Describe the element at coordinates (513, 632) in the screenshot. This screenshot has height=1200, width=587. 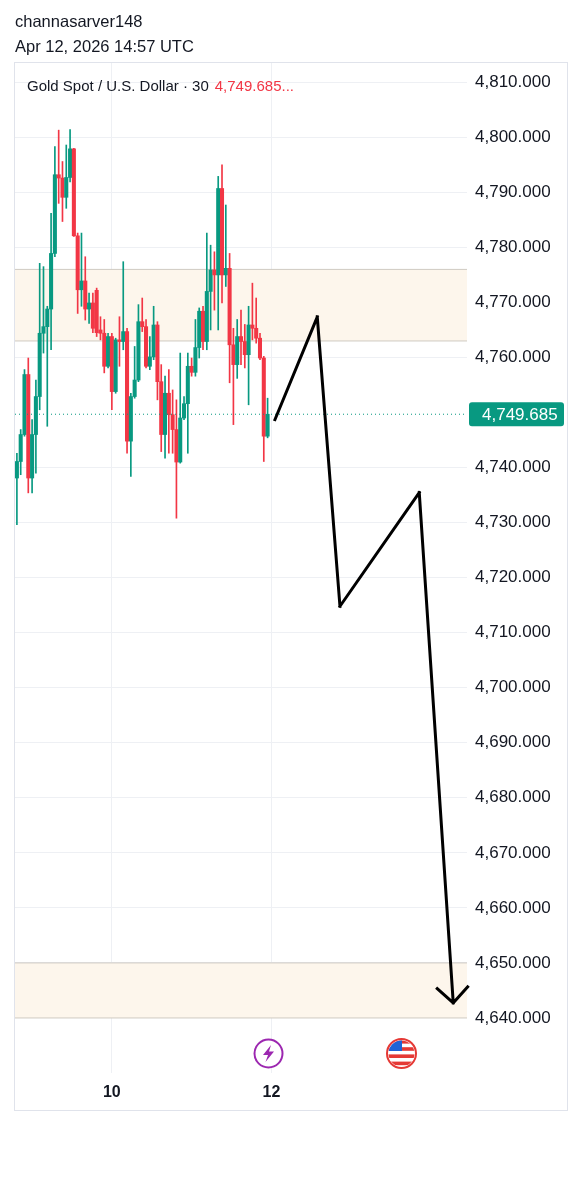
I see `y-tick-label: 4,710.000` at that location.